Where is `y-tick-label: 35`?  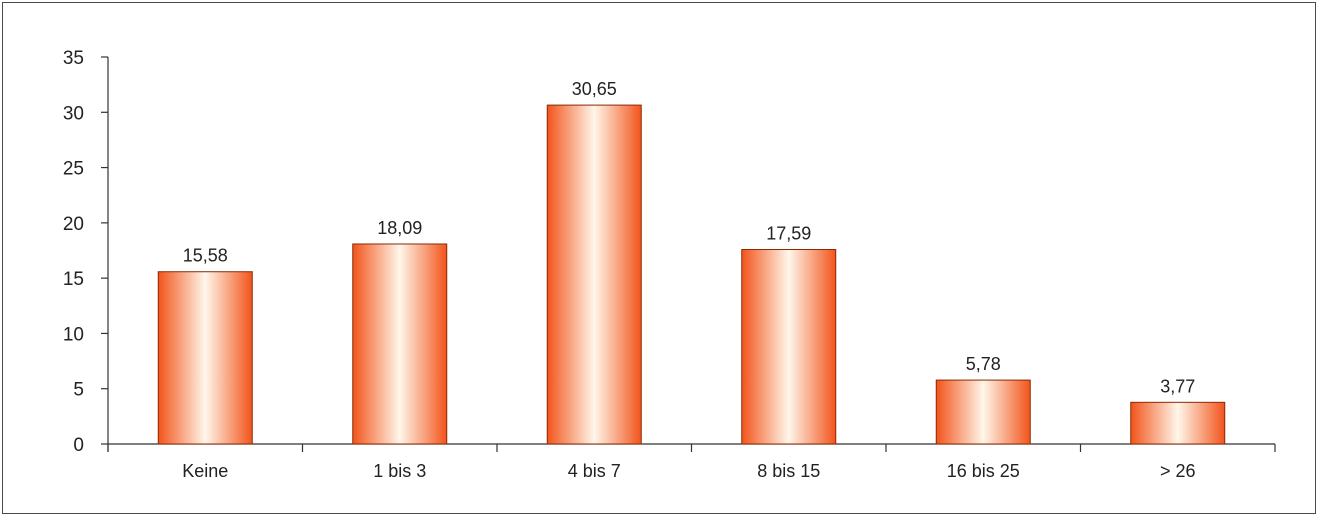
y-tick-label: 35 is located at coordinates (73, 58).